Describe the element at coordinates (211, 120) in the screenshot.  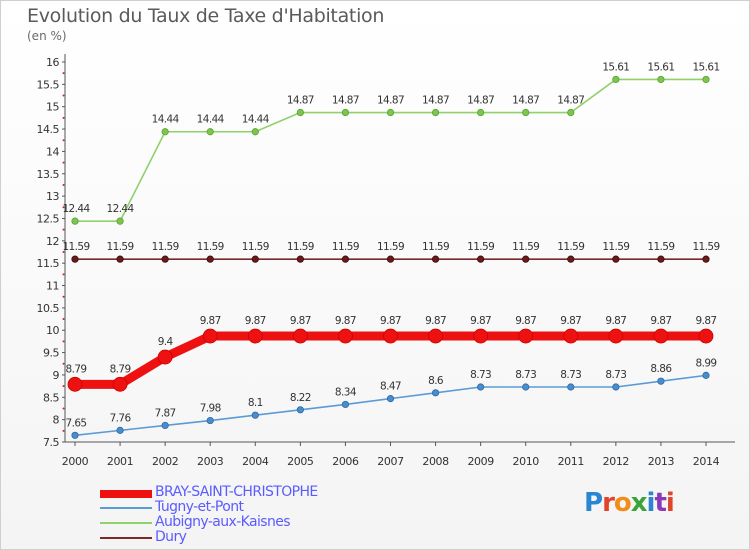
I see `data-label-aubigny: 14.44` at that location.